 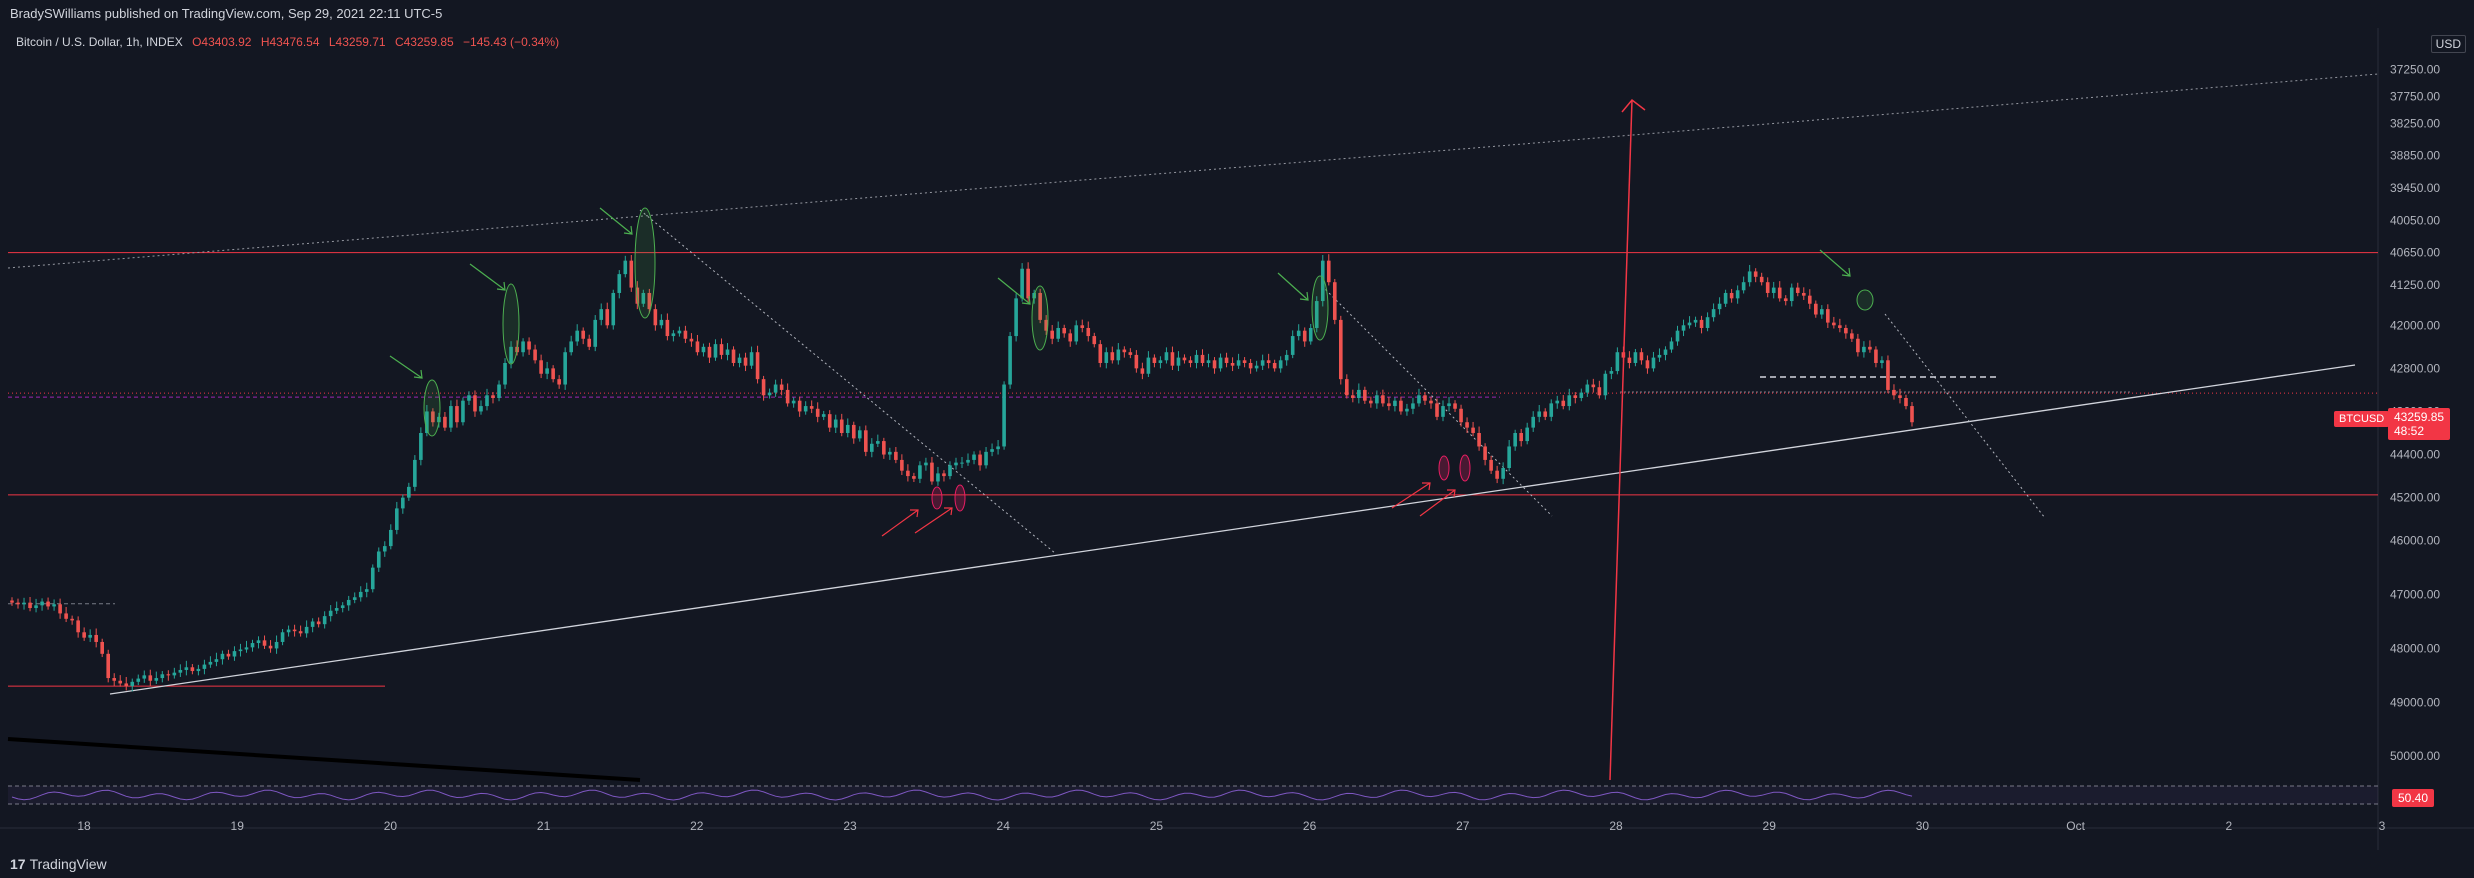 I want to click on last-price: 43259.85, so click(x=2419, y=417).